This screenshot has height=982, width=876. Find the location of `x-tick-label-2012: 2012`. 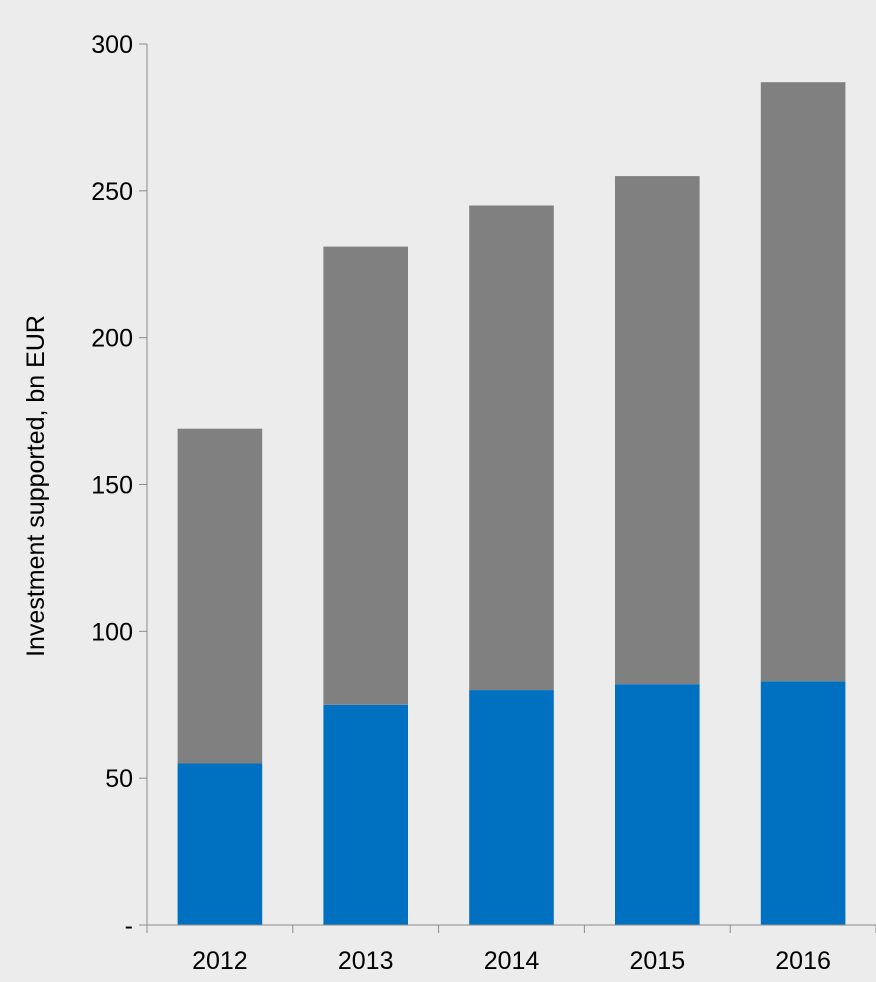

x-tick-label-2012: 2012 is located at coordinates (220, 961).